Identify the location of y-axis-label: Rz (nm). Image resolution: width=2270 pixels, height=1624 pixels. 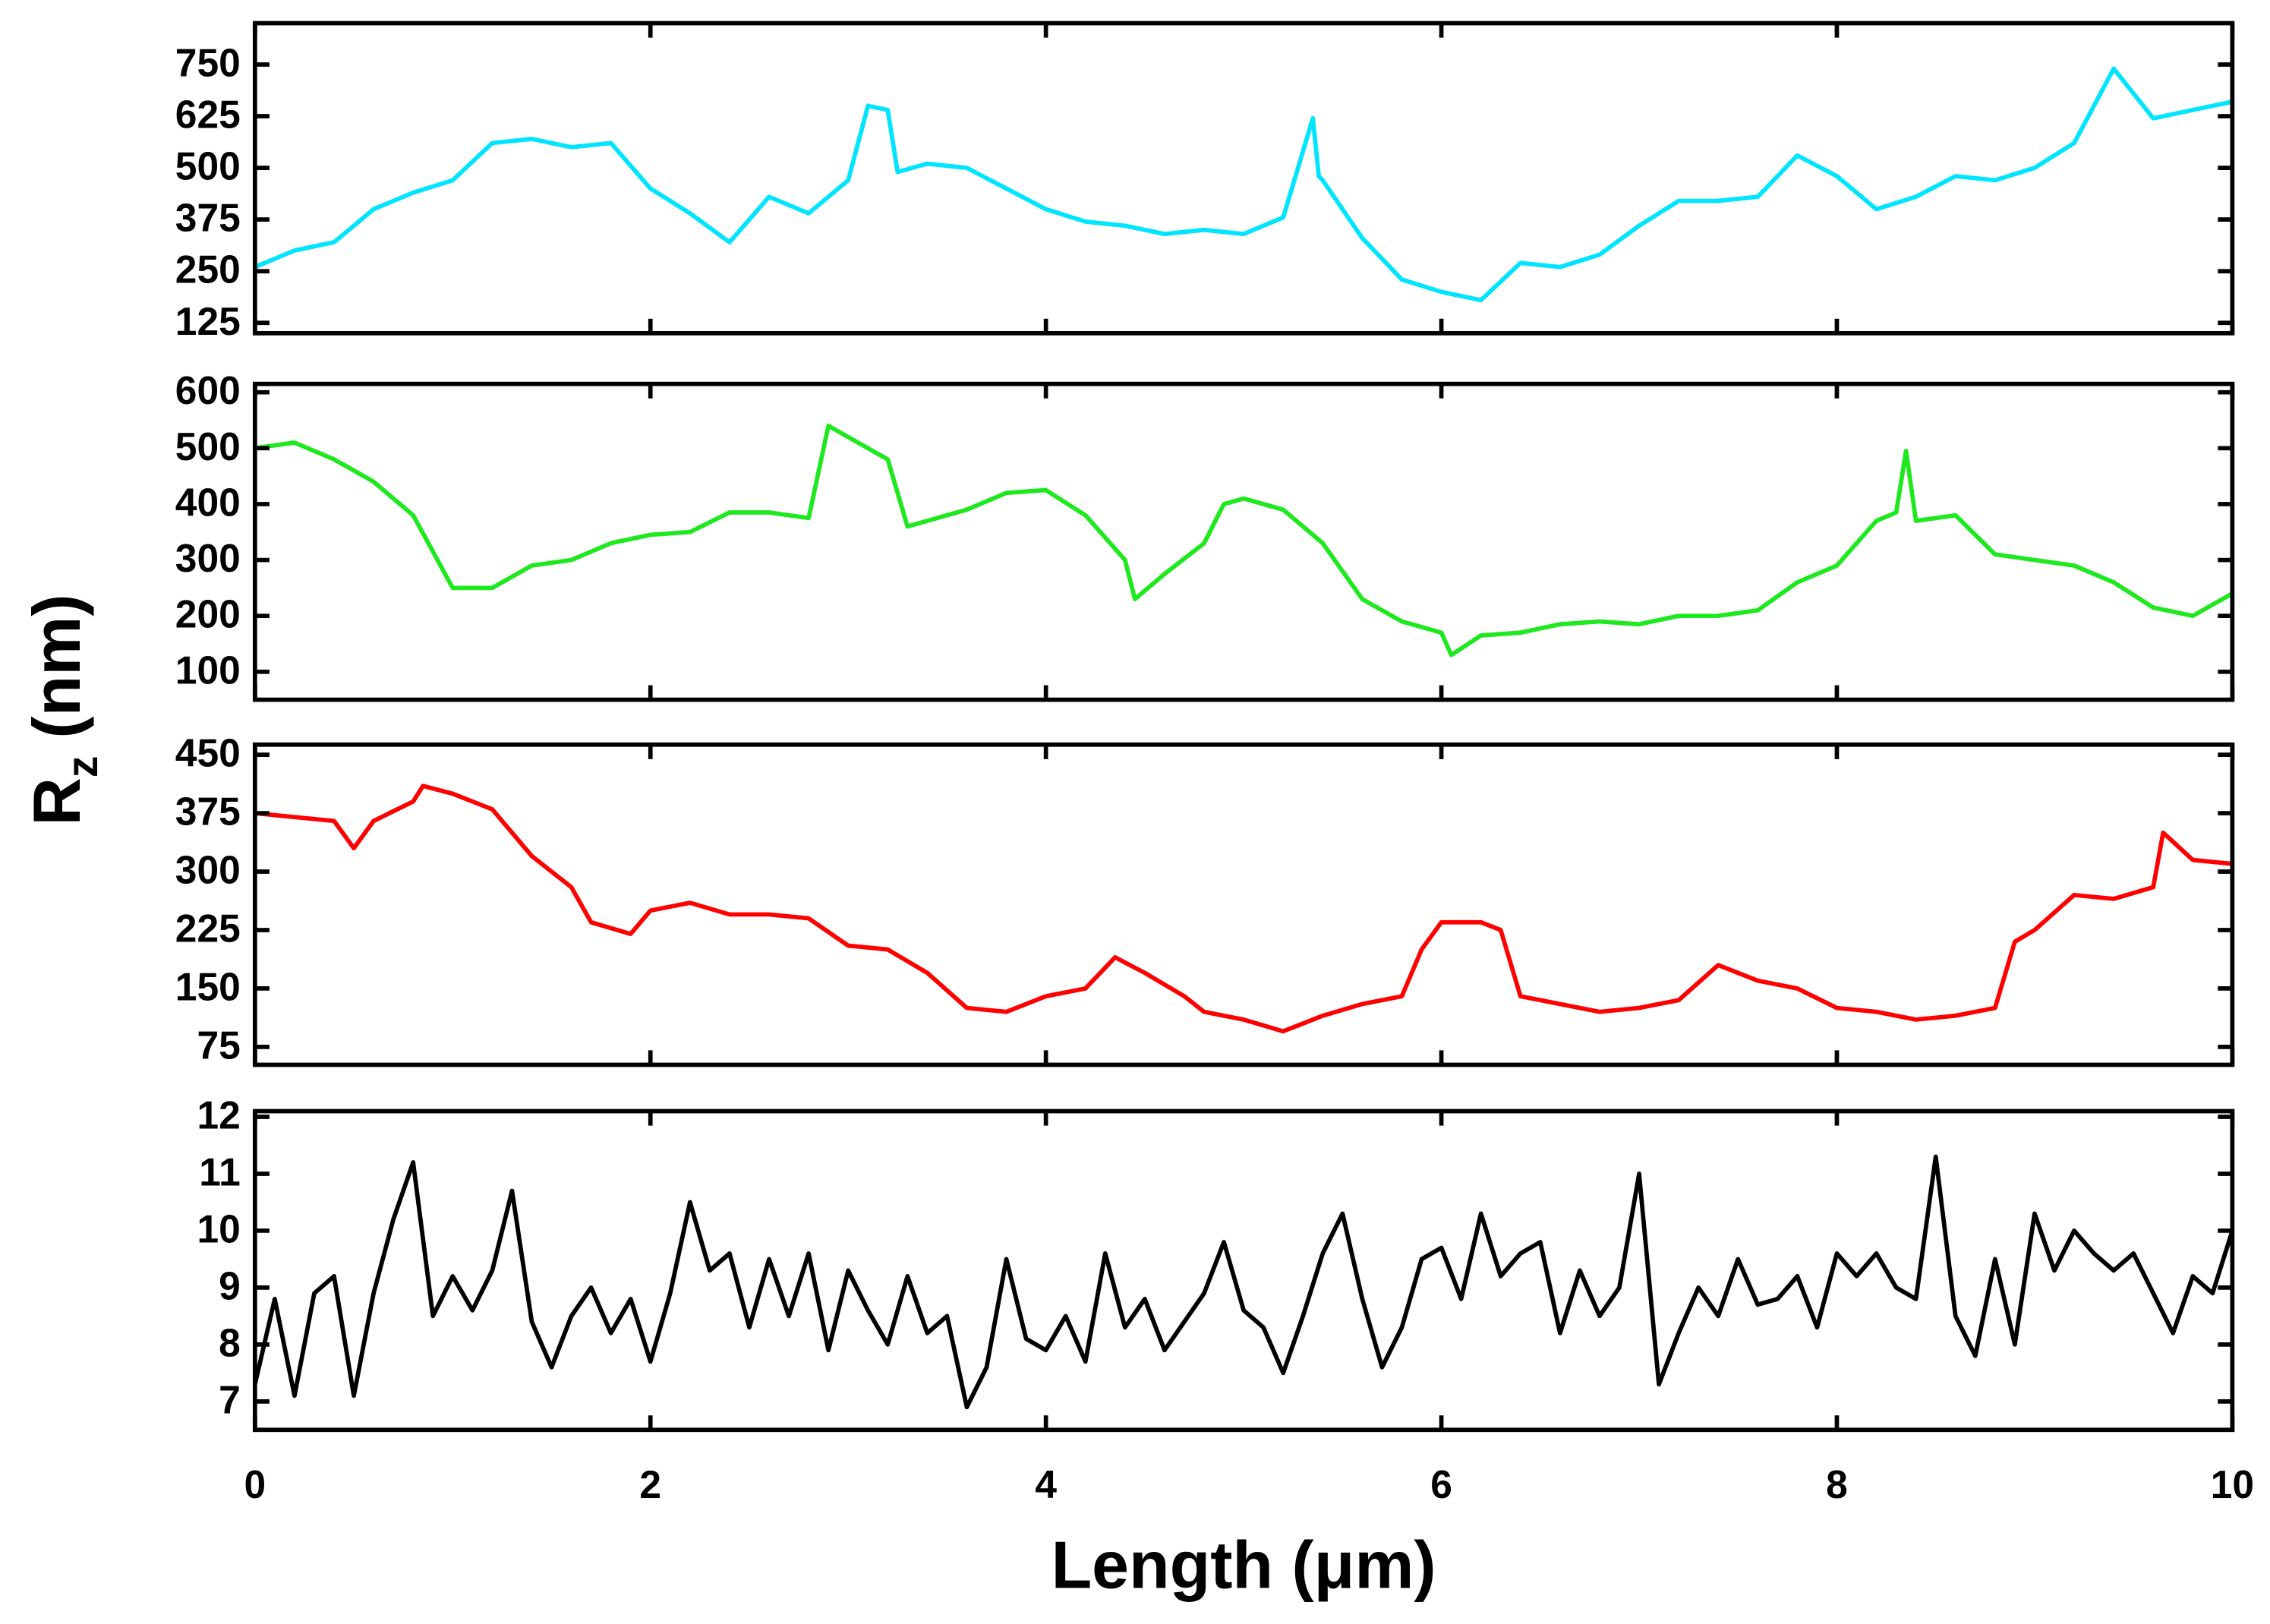
(64, 710).